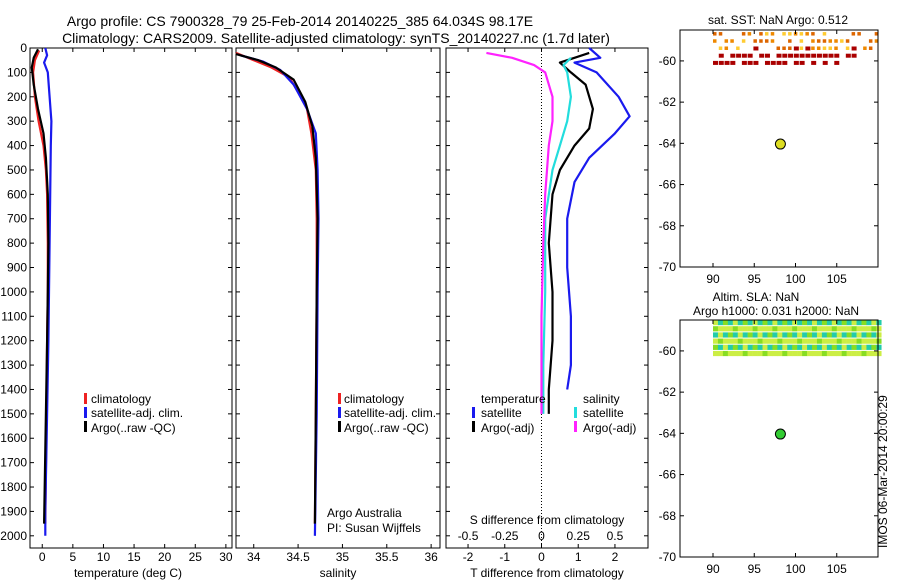 The height and width of the screenshot is (580, 900). What do you see at coordinates (17, 170) in the screenshot?
I see `depth-tick-label: 500` at bounding box center [17, 170].